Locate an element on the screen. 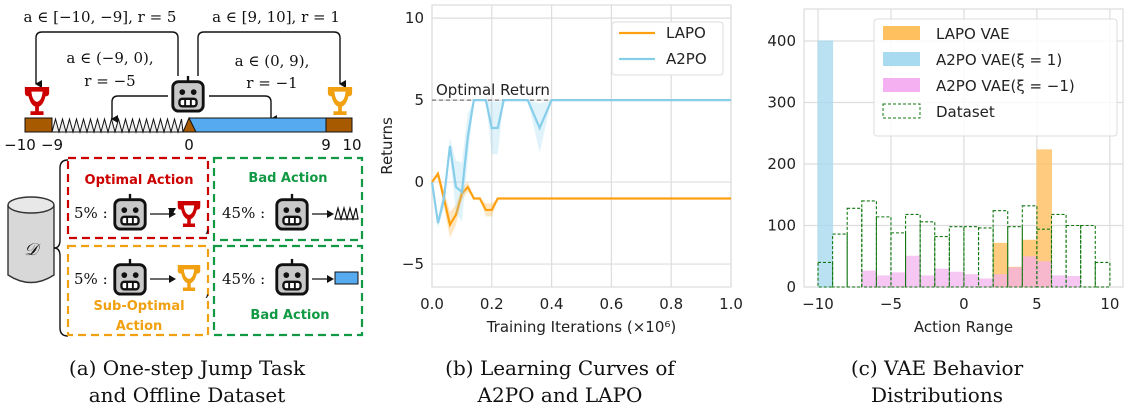 This screenshot has width=1128, height=414. bad-action-box-bottom is located at coordinates (288, 290).